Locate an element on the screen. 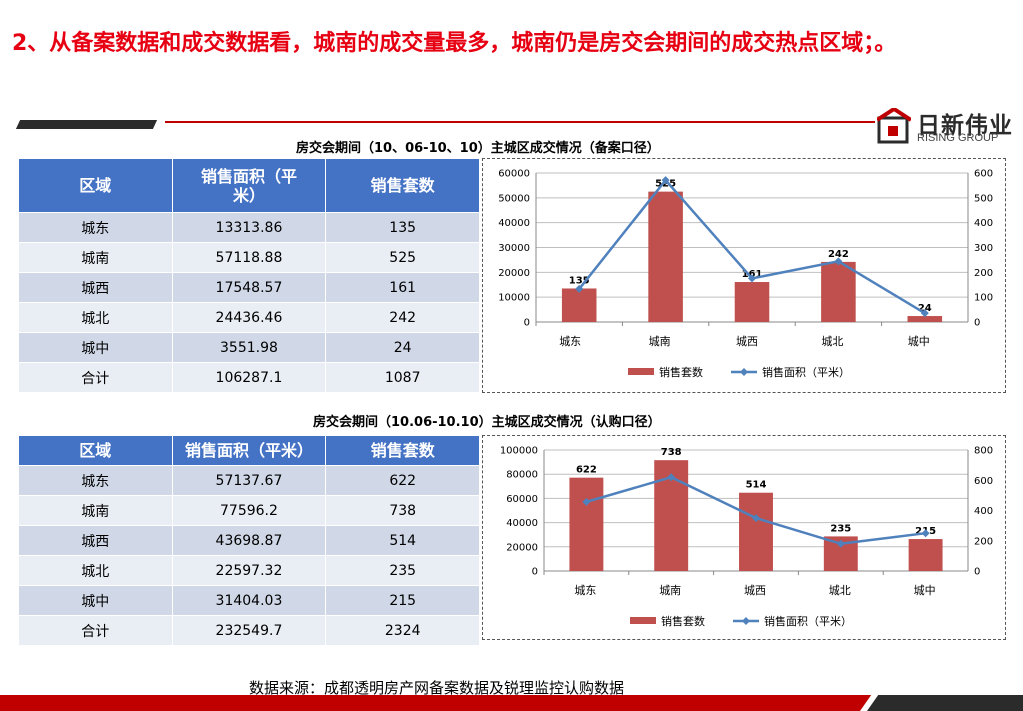  cell-units: 24 is located at coordinates (402, 347).